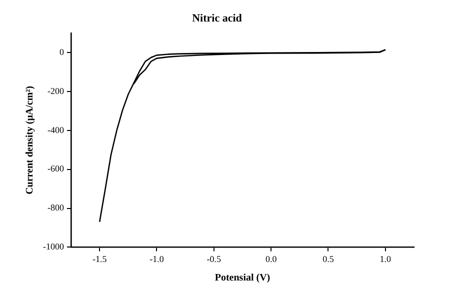 Image resolution: width=474 pixels, height=294 pixels. What do you see at coordinates (55, 91) in the screenshot?
I see `y-tick-label: -200` at bounding box center [55, 91].